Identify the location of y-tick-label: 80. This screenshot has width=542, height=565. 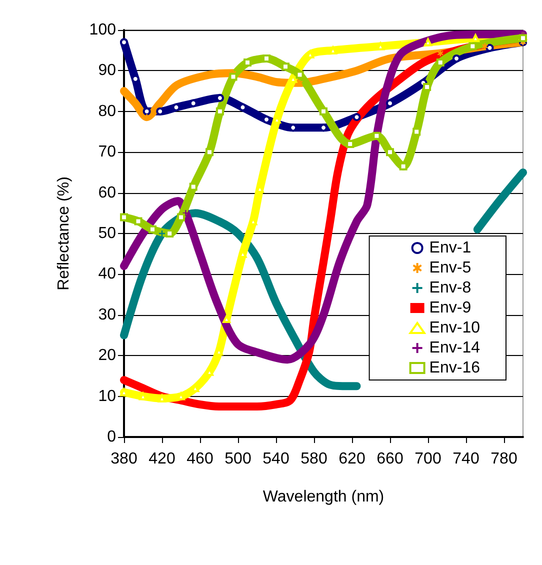
(107, 111).